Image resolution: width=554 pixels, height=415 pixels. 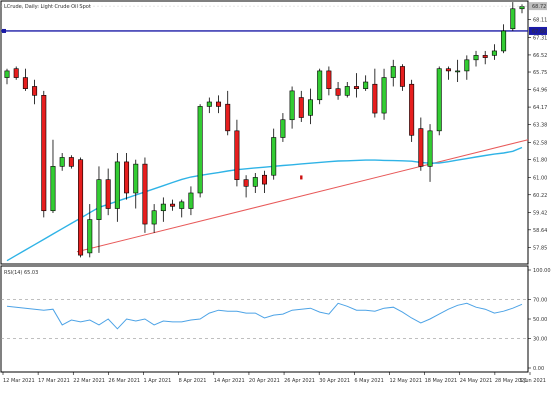 I want to click on date-tick-label: 18 May 2021, so click(x=441, y=381).